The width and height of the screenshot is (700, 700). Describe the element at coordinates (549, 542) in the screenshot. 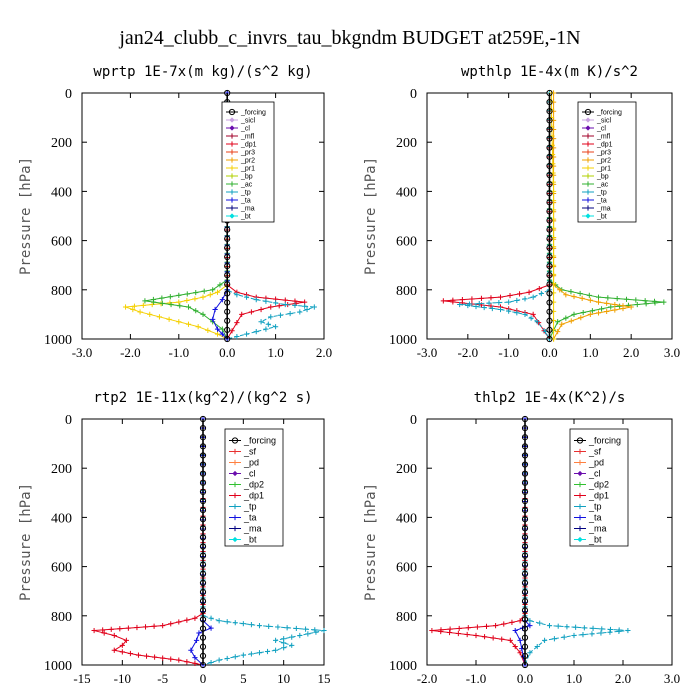

I see `plot-frame` at that location.